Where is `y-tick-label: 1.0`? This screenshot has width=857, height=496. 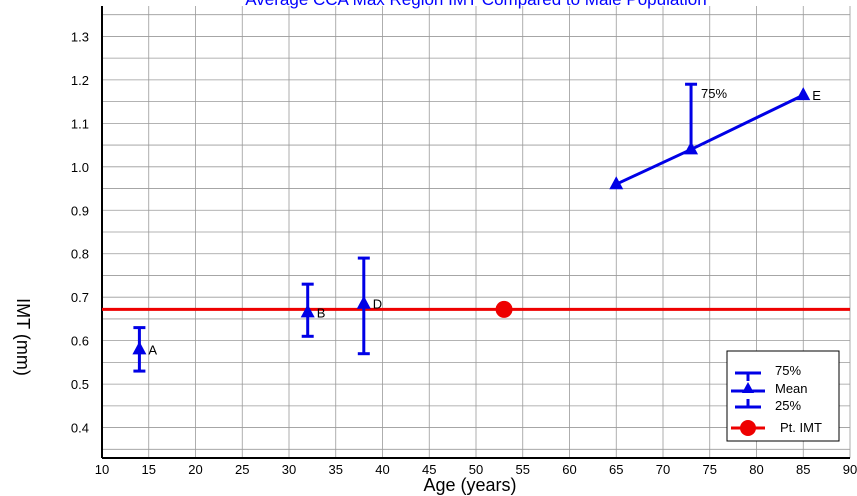 y-tick-label: 1.0 is located at coordinates (80, 167).